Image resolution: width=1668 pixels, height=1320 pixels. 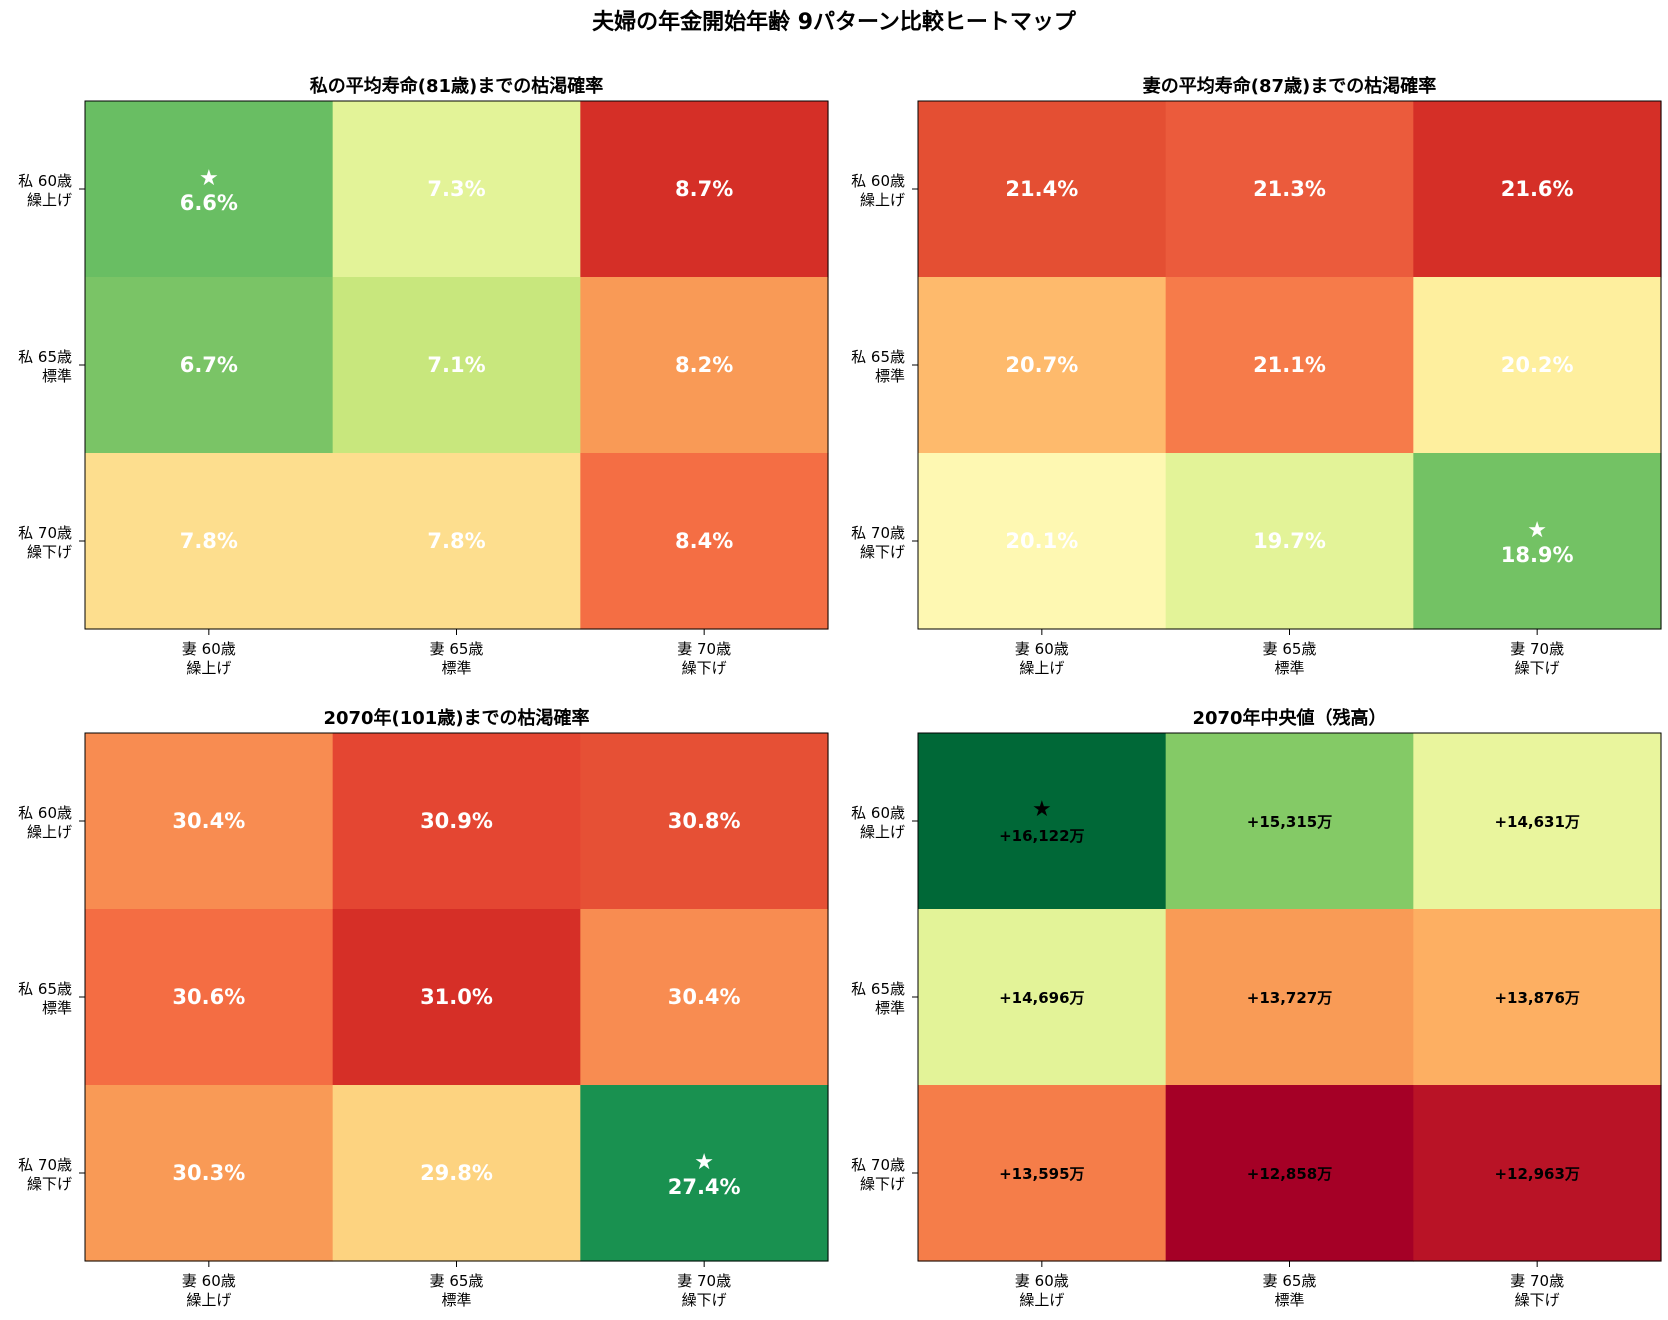 I want to click on cell-value-label: 6.7%, so click(x=209, y=365).